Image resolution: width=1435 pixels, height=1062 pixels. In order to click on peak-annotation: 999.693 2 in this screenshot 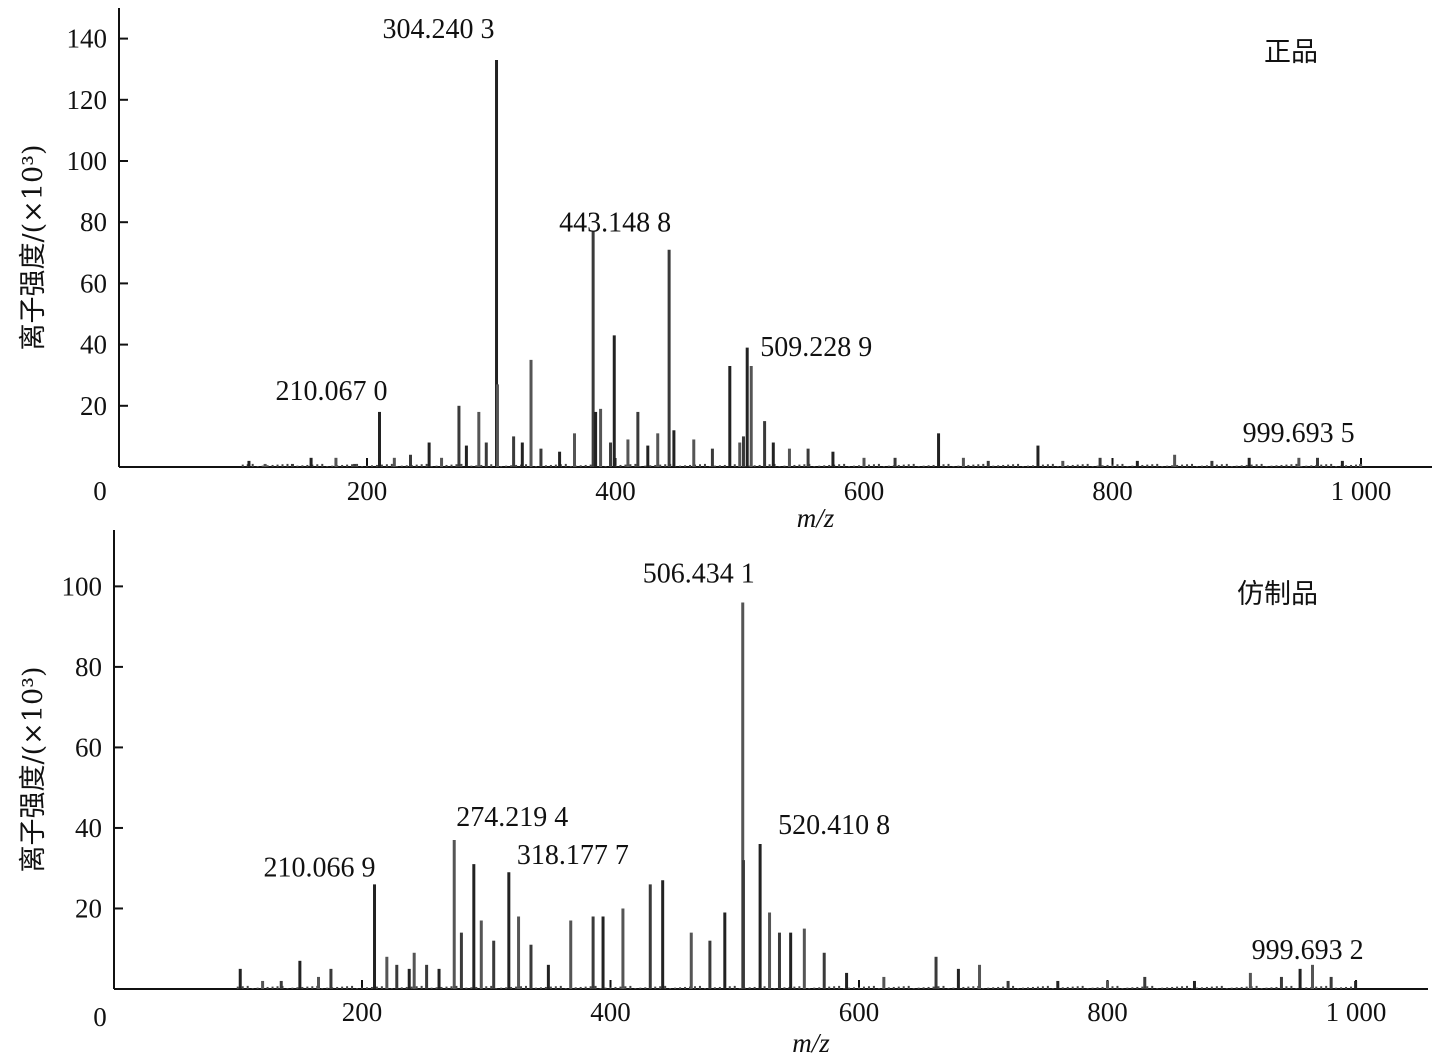, I will do `click(1308, 950)`.